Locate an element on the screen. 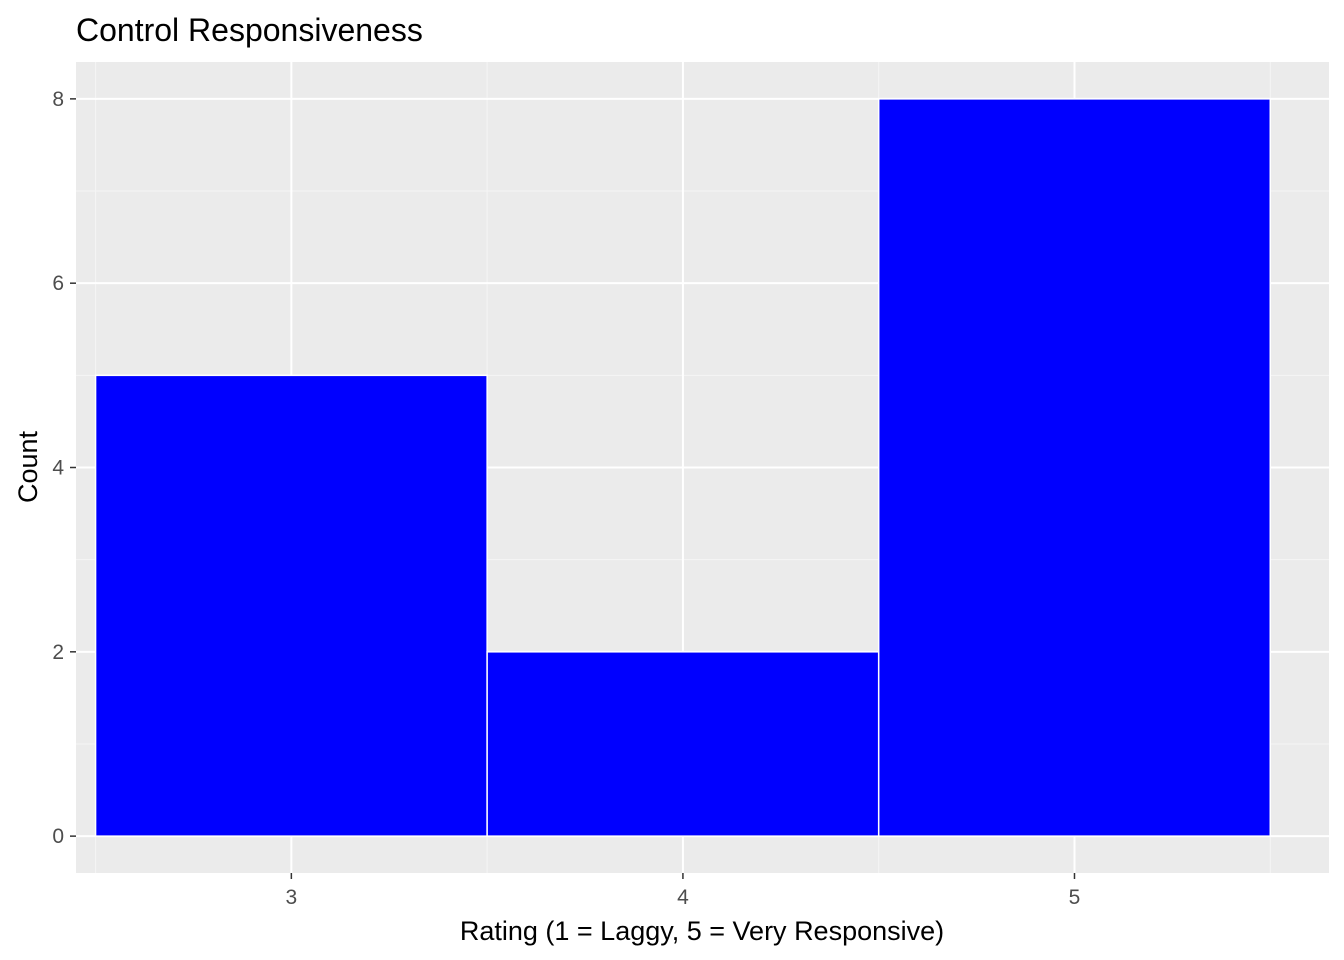 This screenshot has height=960, width=1344. y-tick-label: 4 is located at coordinates (58, 468).